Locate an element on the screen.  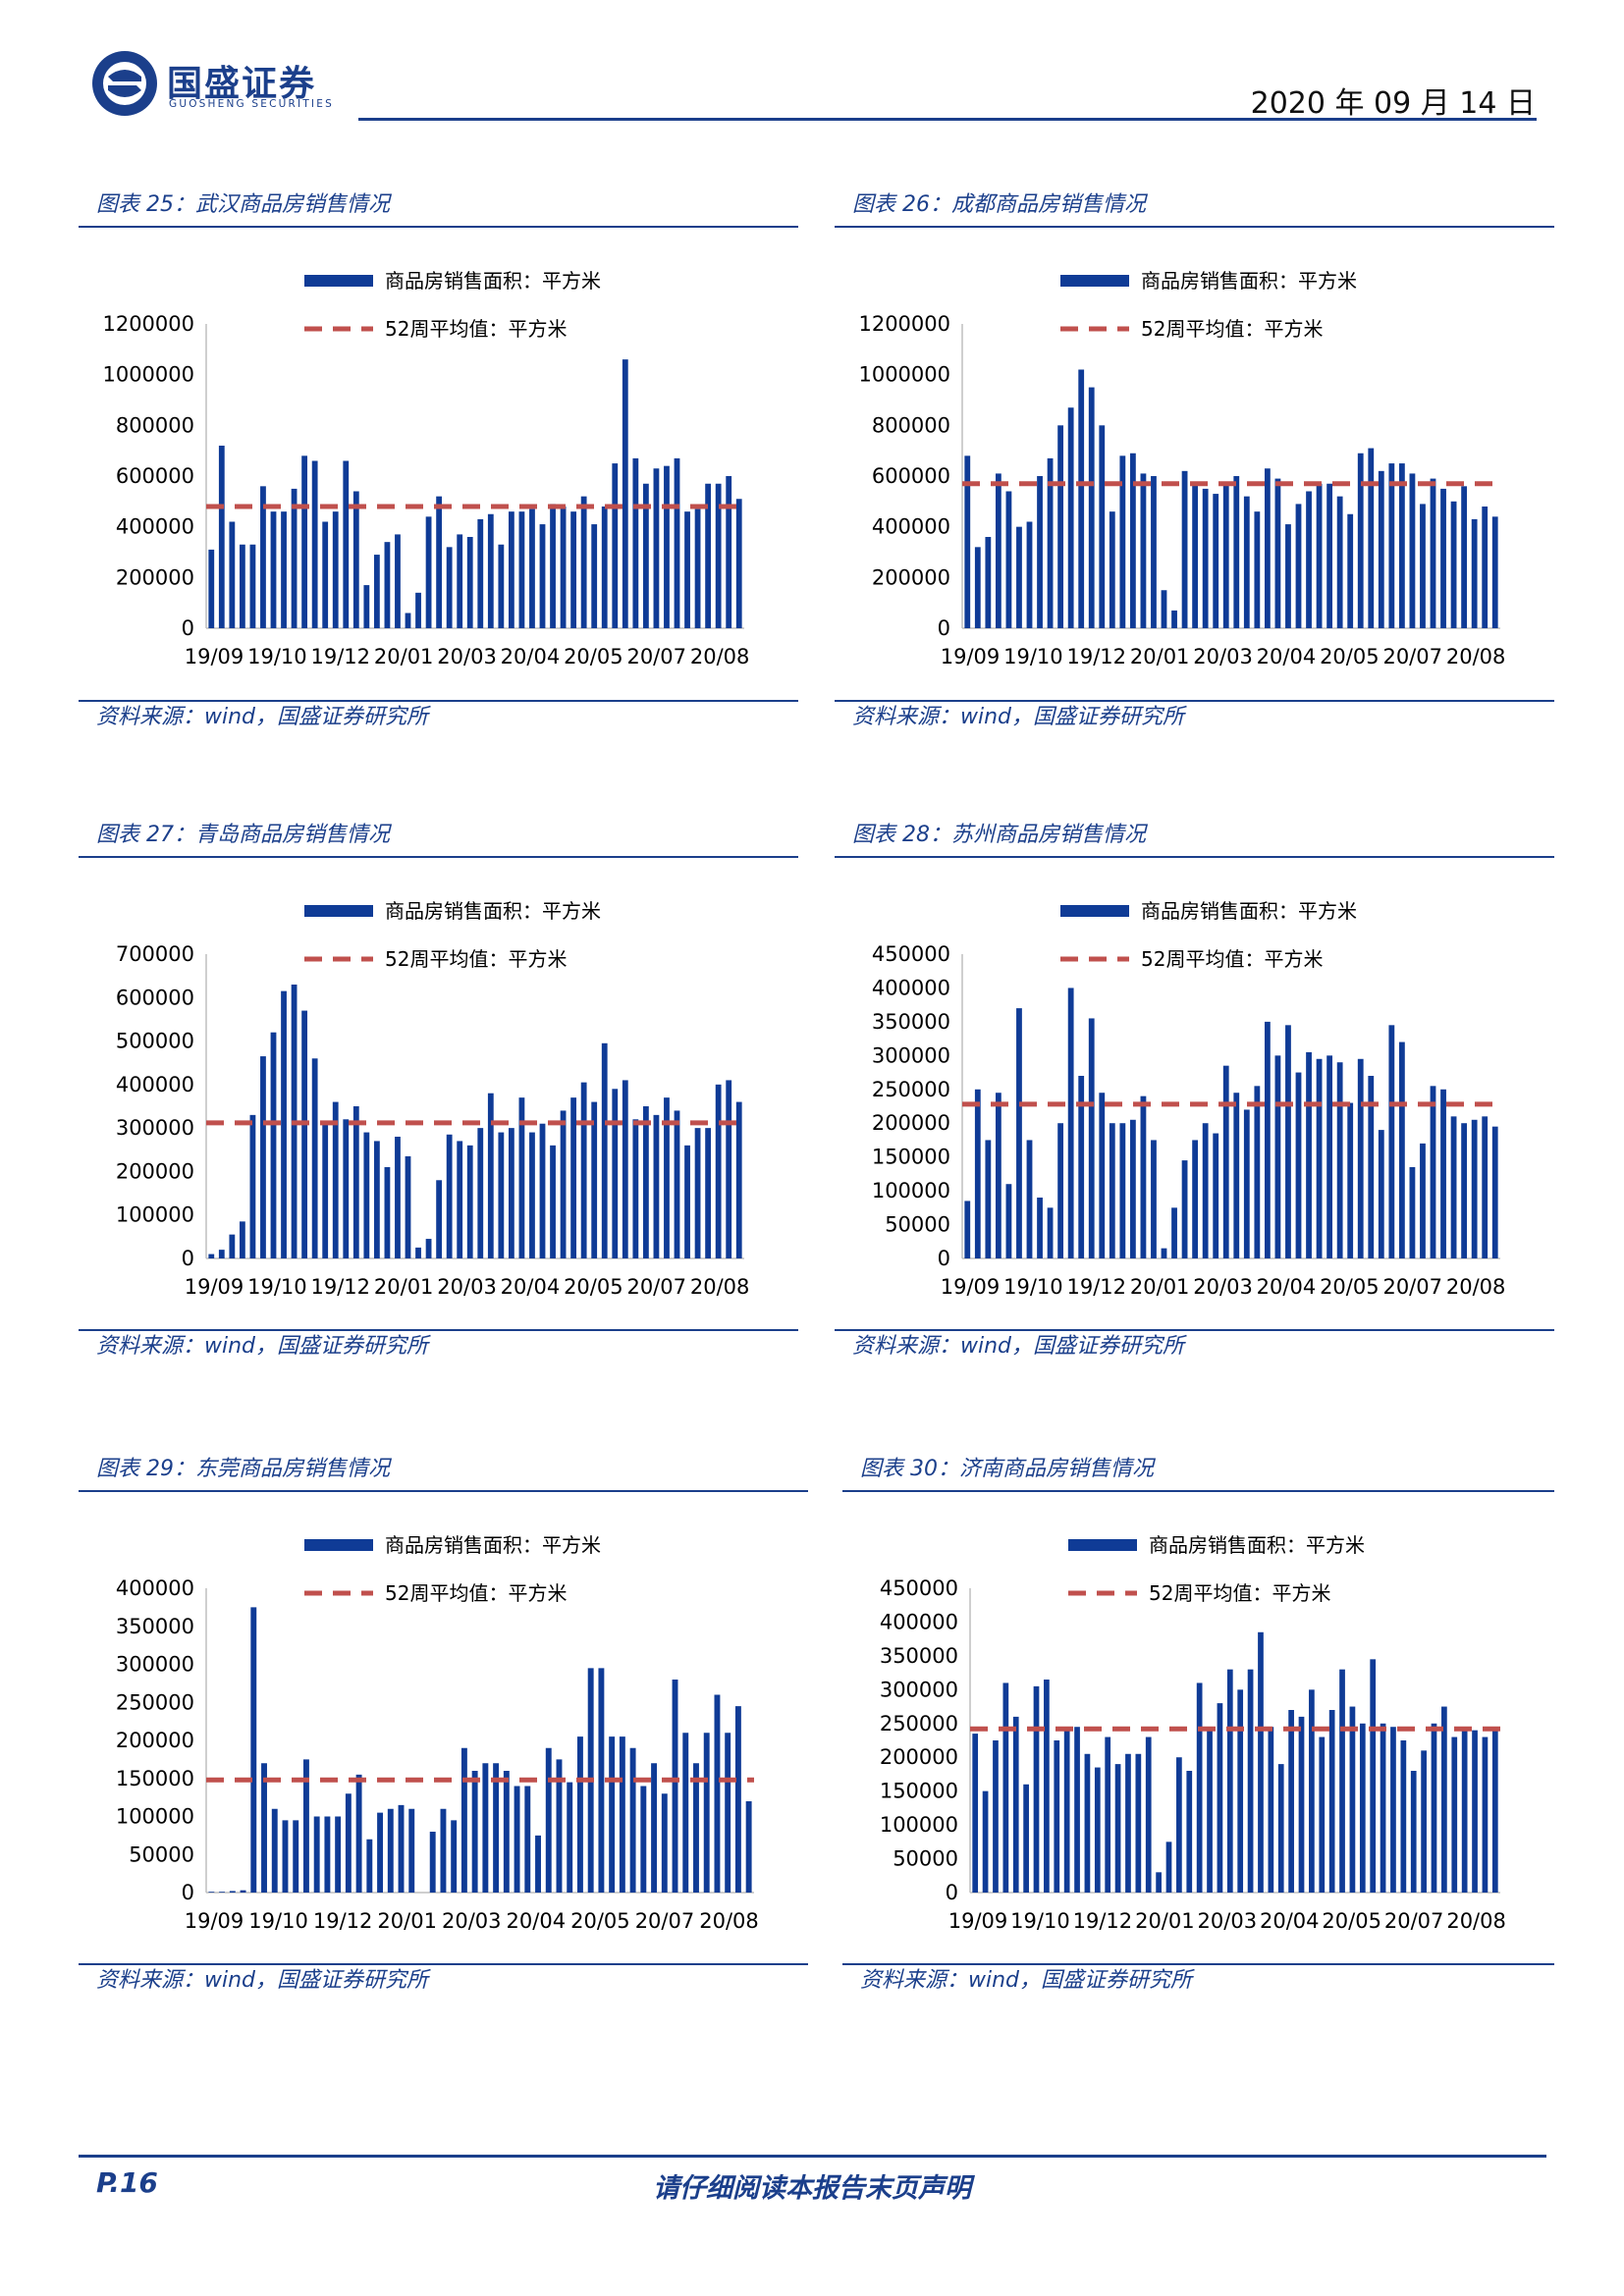
y-tick-label: 300000 is located at coordinates (155, 1128).